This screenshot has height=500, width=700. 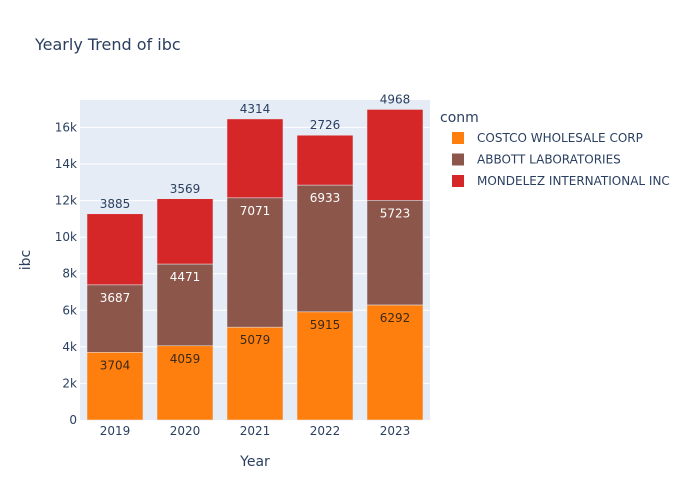 What do you see at coordinates (185, 359) in the screenshot?
I see `data-label: 4059` at bounding box center [185, 359].